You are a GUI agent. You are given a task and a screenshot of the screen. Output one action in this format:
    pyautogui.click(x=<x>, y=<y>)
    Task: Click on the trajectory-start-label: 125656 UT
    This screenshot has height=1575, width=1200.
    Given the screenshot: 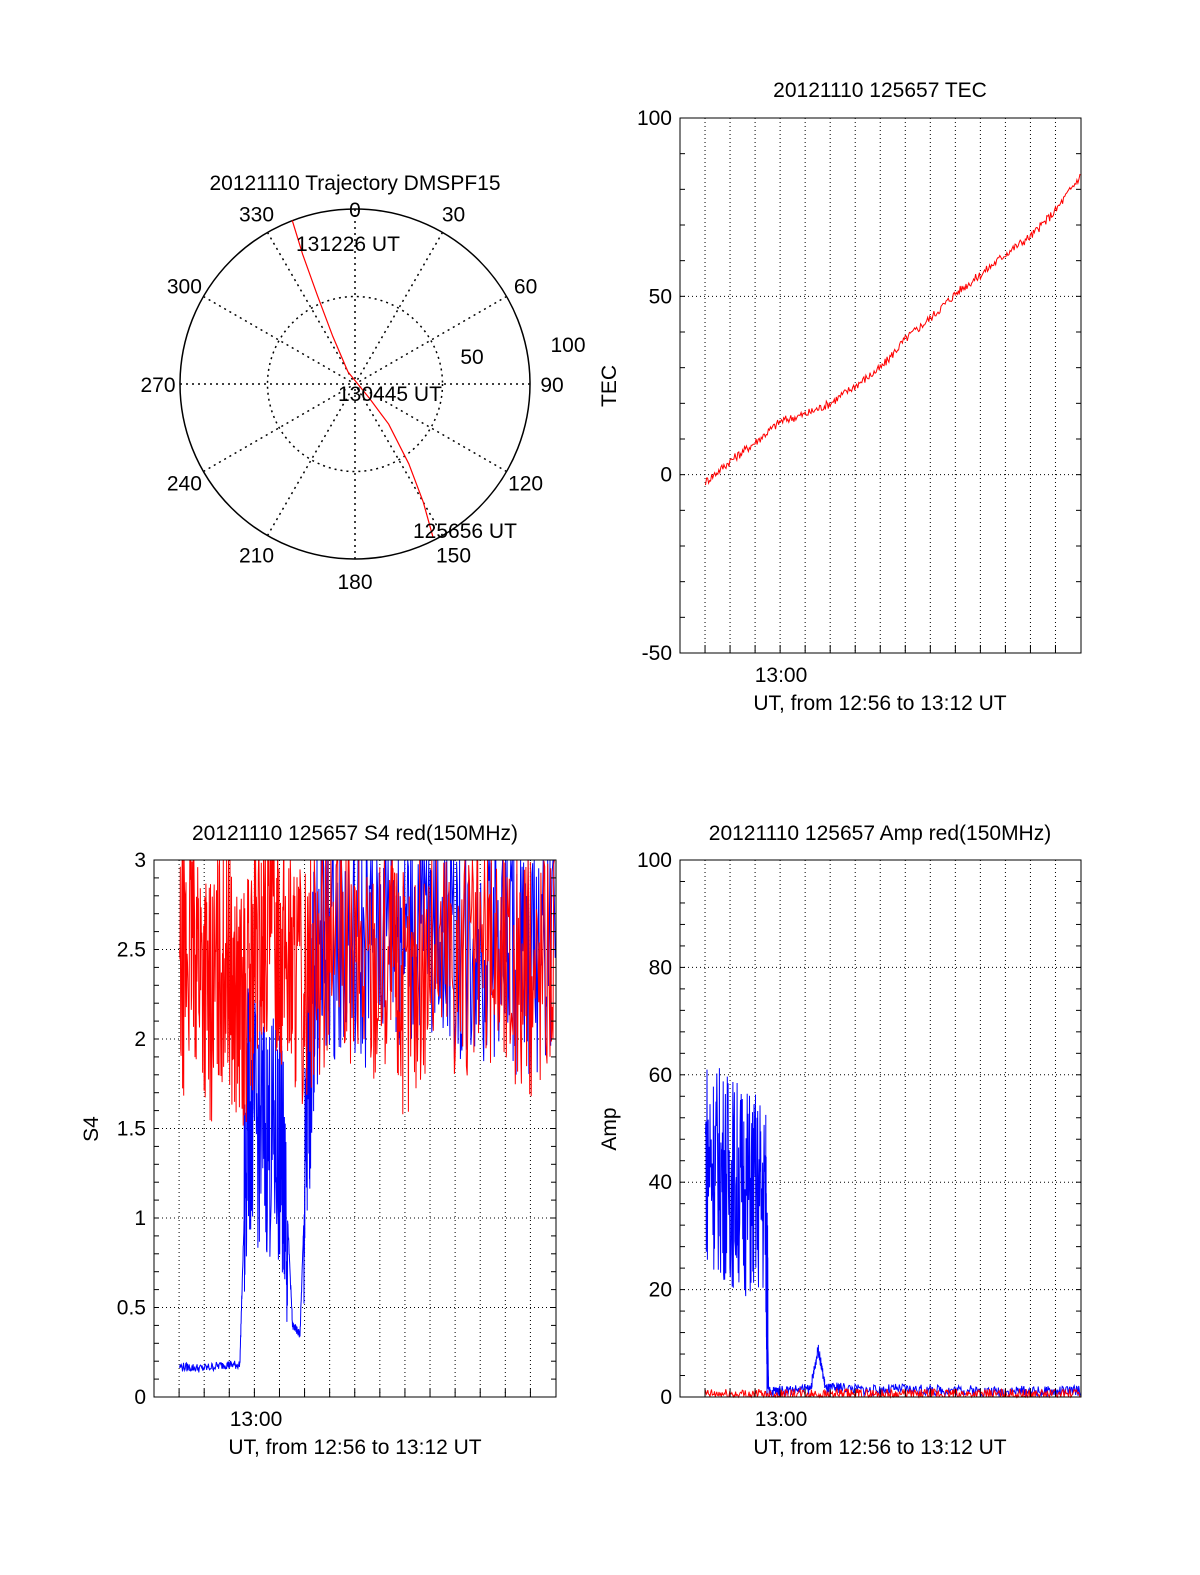 What is the action you would take?
    pyautogui.click(x=465, y=531)
    